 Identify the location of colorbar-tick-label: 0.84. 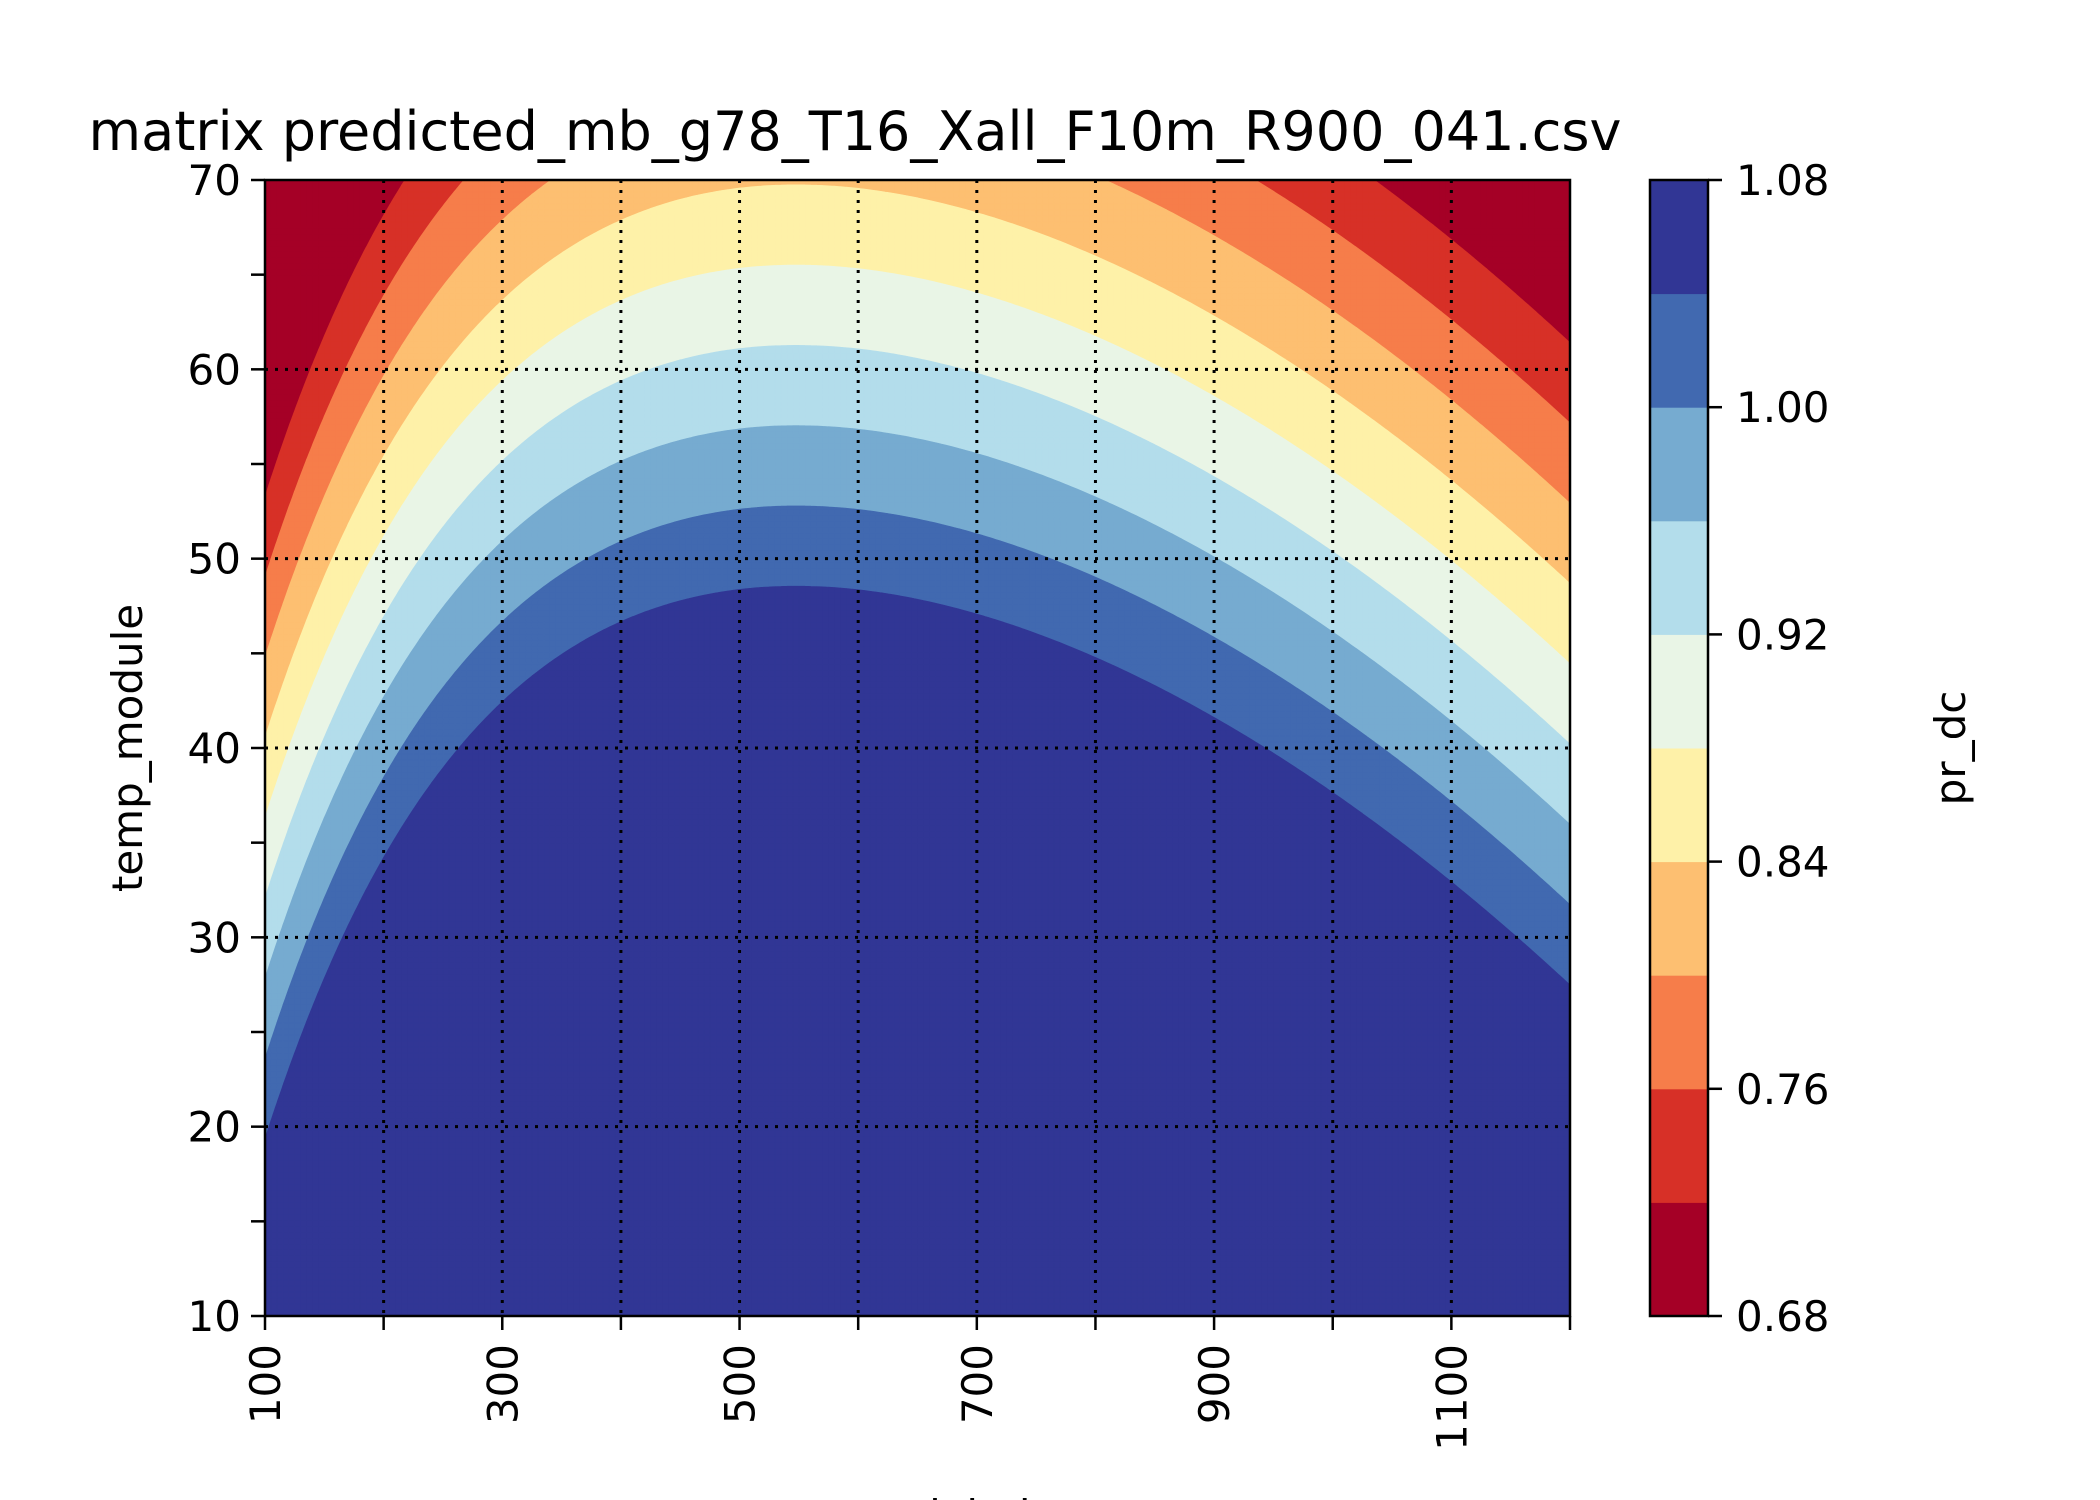
(1783, 862).